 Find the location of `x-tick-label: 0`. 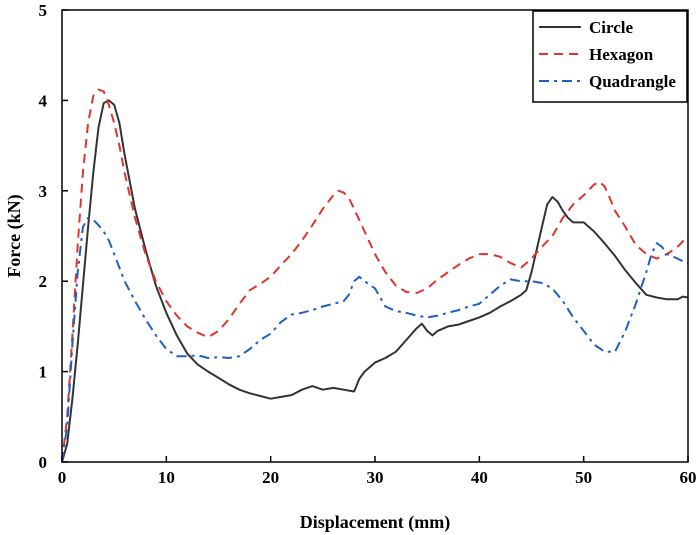

x-tick-label: 0 is located at coordinates (62, 477).